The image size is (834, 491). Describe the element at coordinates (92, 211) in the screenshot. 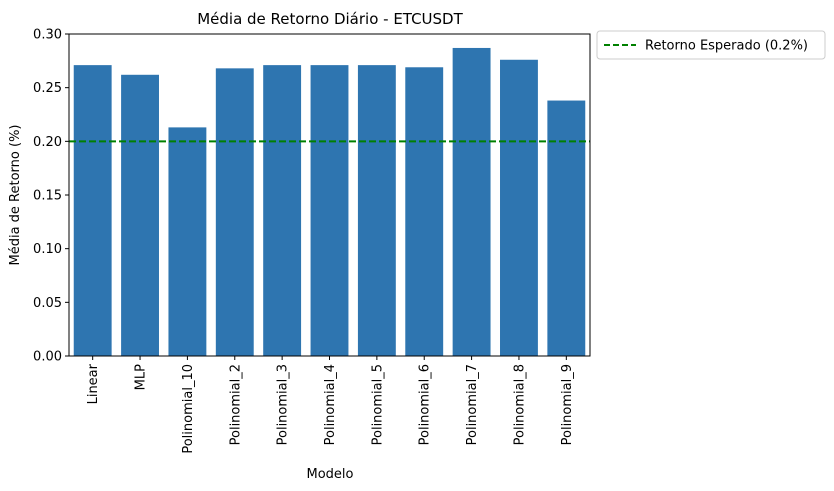

I see `bar-linear` at that location.